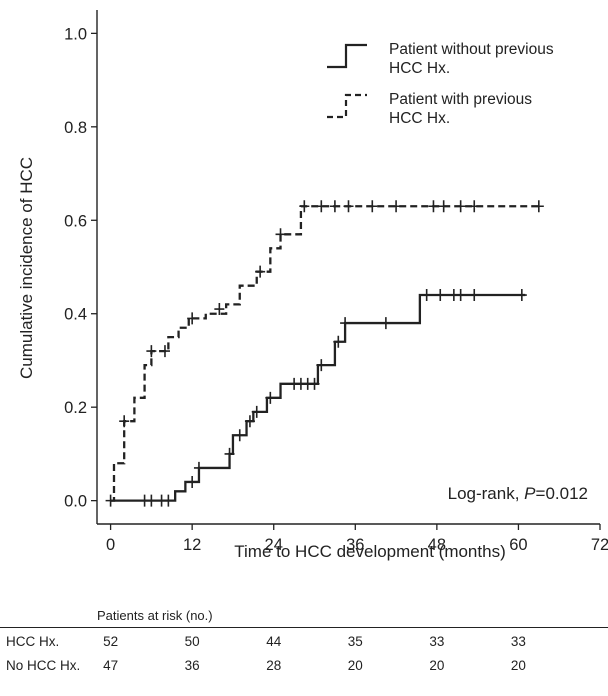 This screenshot has height=696, width=608. Describe the element at coordinates (562, 493) in the screenshot. I see `annotation-value: =0.012` at that location.